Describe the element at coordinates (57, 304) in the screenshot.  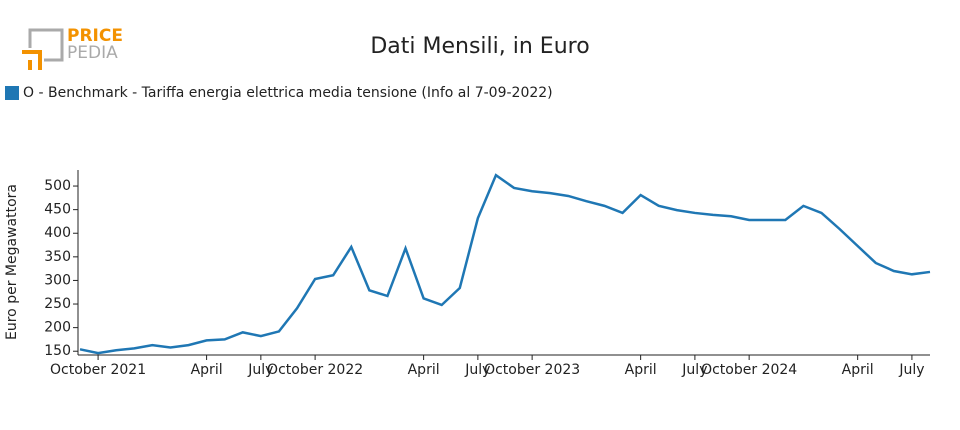
I see `y-tick-label: 250` at that location.